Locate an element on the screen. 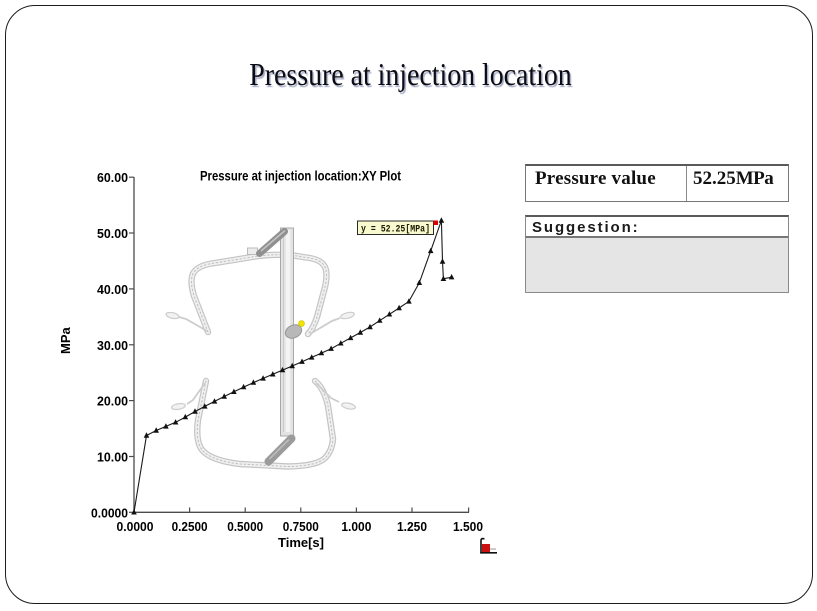 The image size is (817, 611). svg-text: 0.2500 is located at coordinates (190, 526).